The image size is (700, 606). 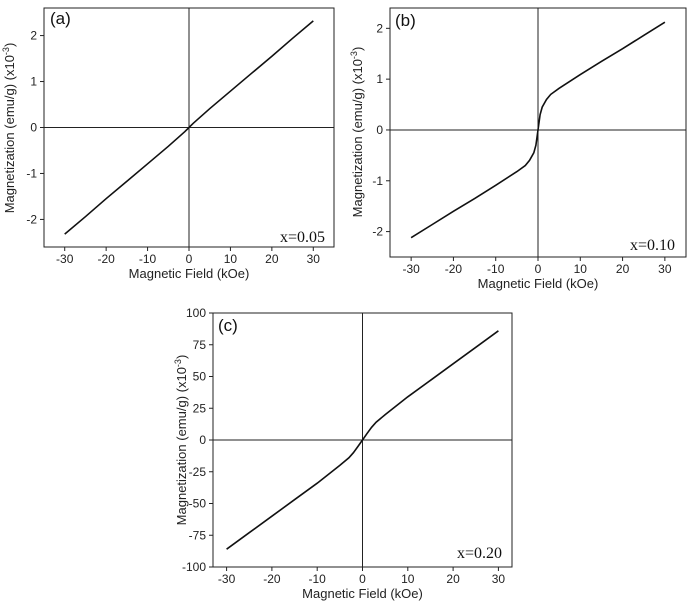 I want to click on composition-annotation: x=0.20, so click(x=479, y=553).